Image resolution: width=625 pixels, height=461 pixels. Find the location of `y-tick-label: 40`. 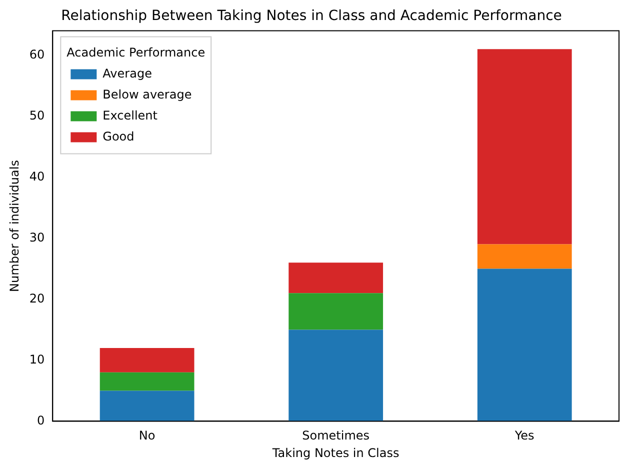

y-tick-label: 40 is located at coordinates (37, 176).